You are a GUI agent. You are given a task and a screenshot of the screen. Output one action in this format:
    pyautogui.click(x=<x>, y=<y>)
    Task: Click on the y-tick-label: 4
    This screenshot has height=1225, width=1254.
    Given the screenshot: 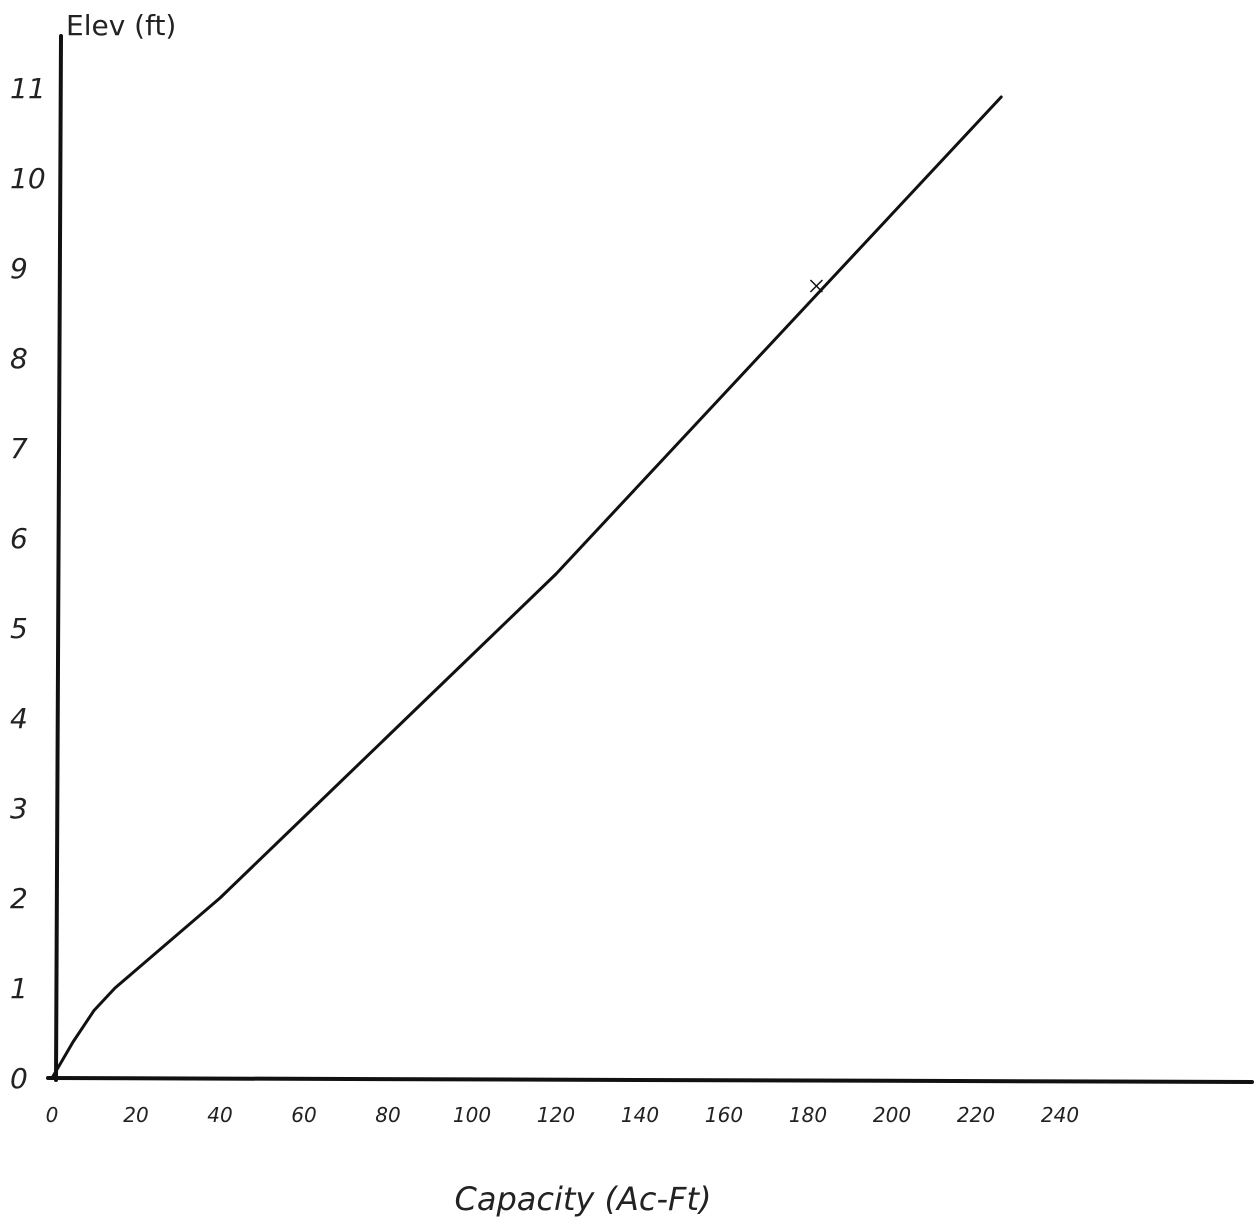 What is the action you would take?
    pyautogui.click(x=19, y=718)
    